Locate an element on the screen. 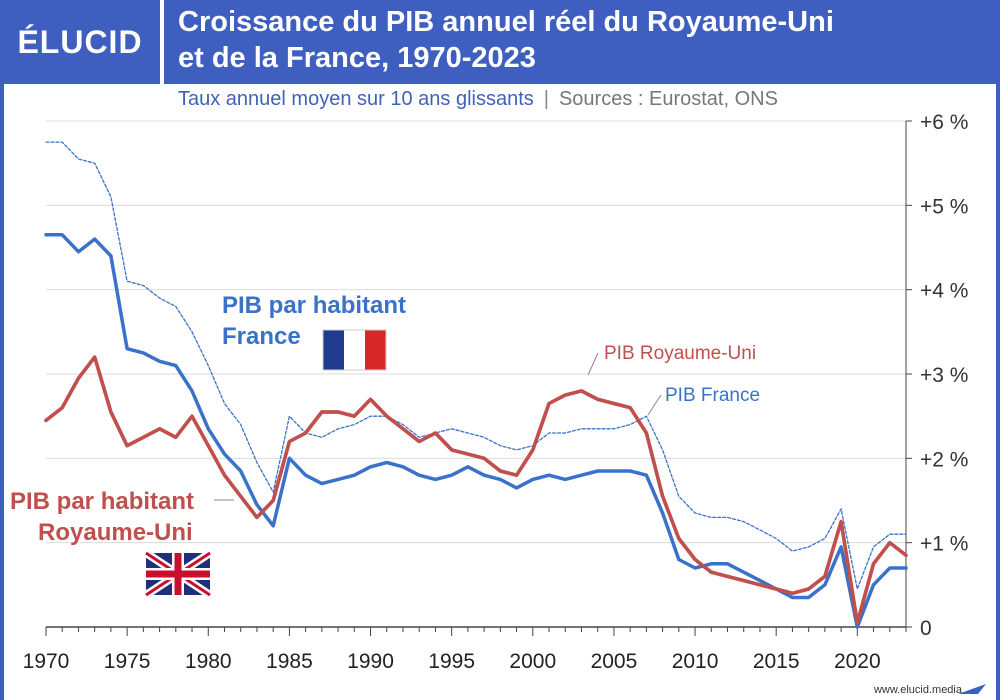 The image size is (1000, 700). x-tick-label: 2020 is located at coordinates (857, 661).